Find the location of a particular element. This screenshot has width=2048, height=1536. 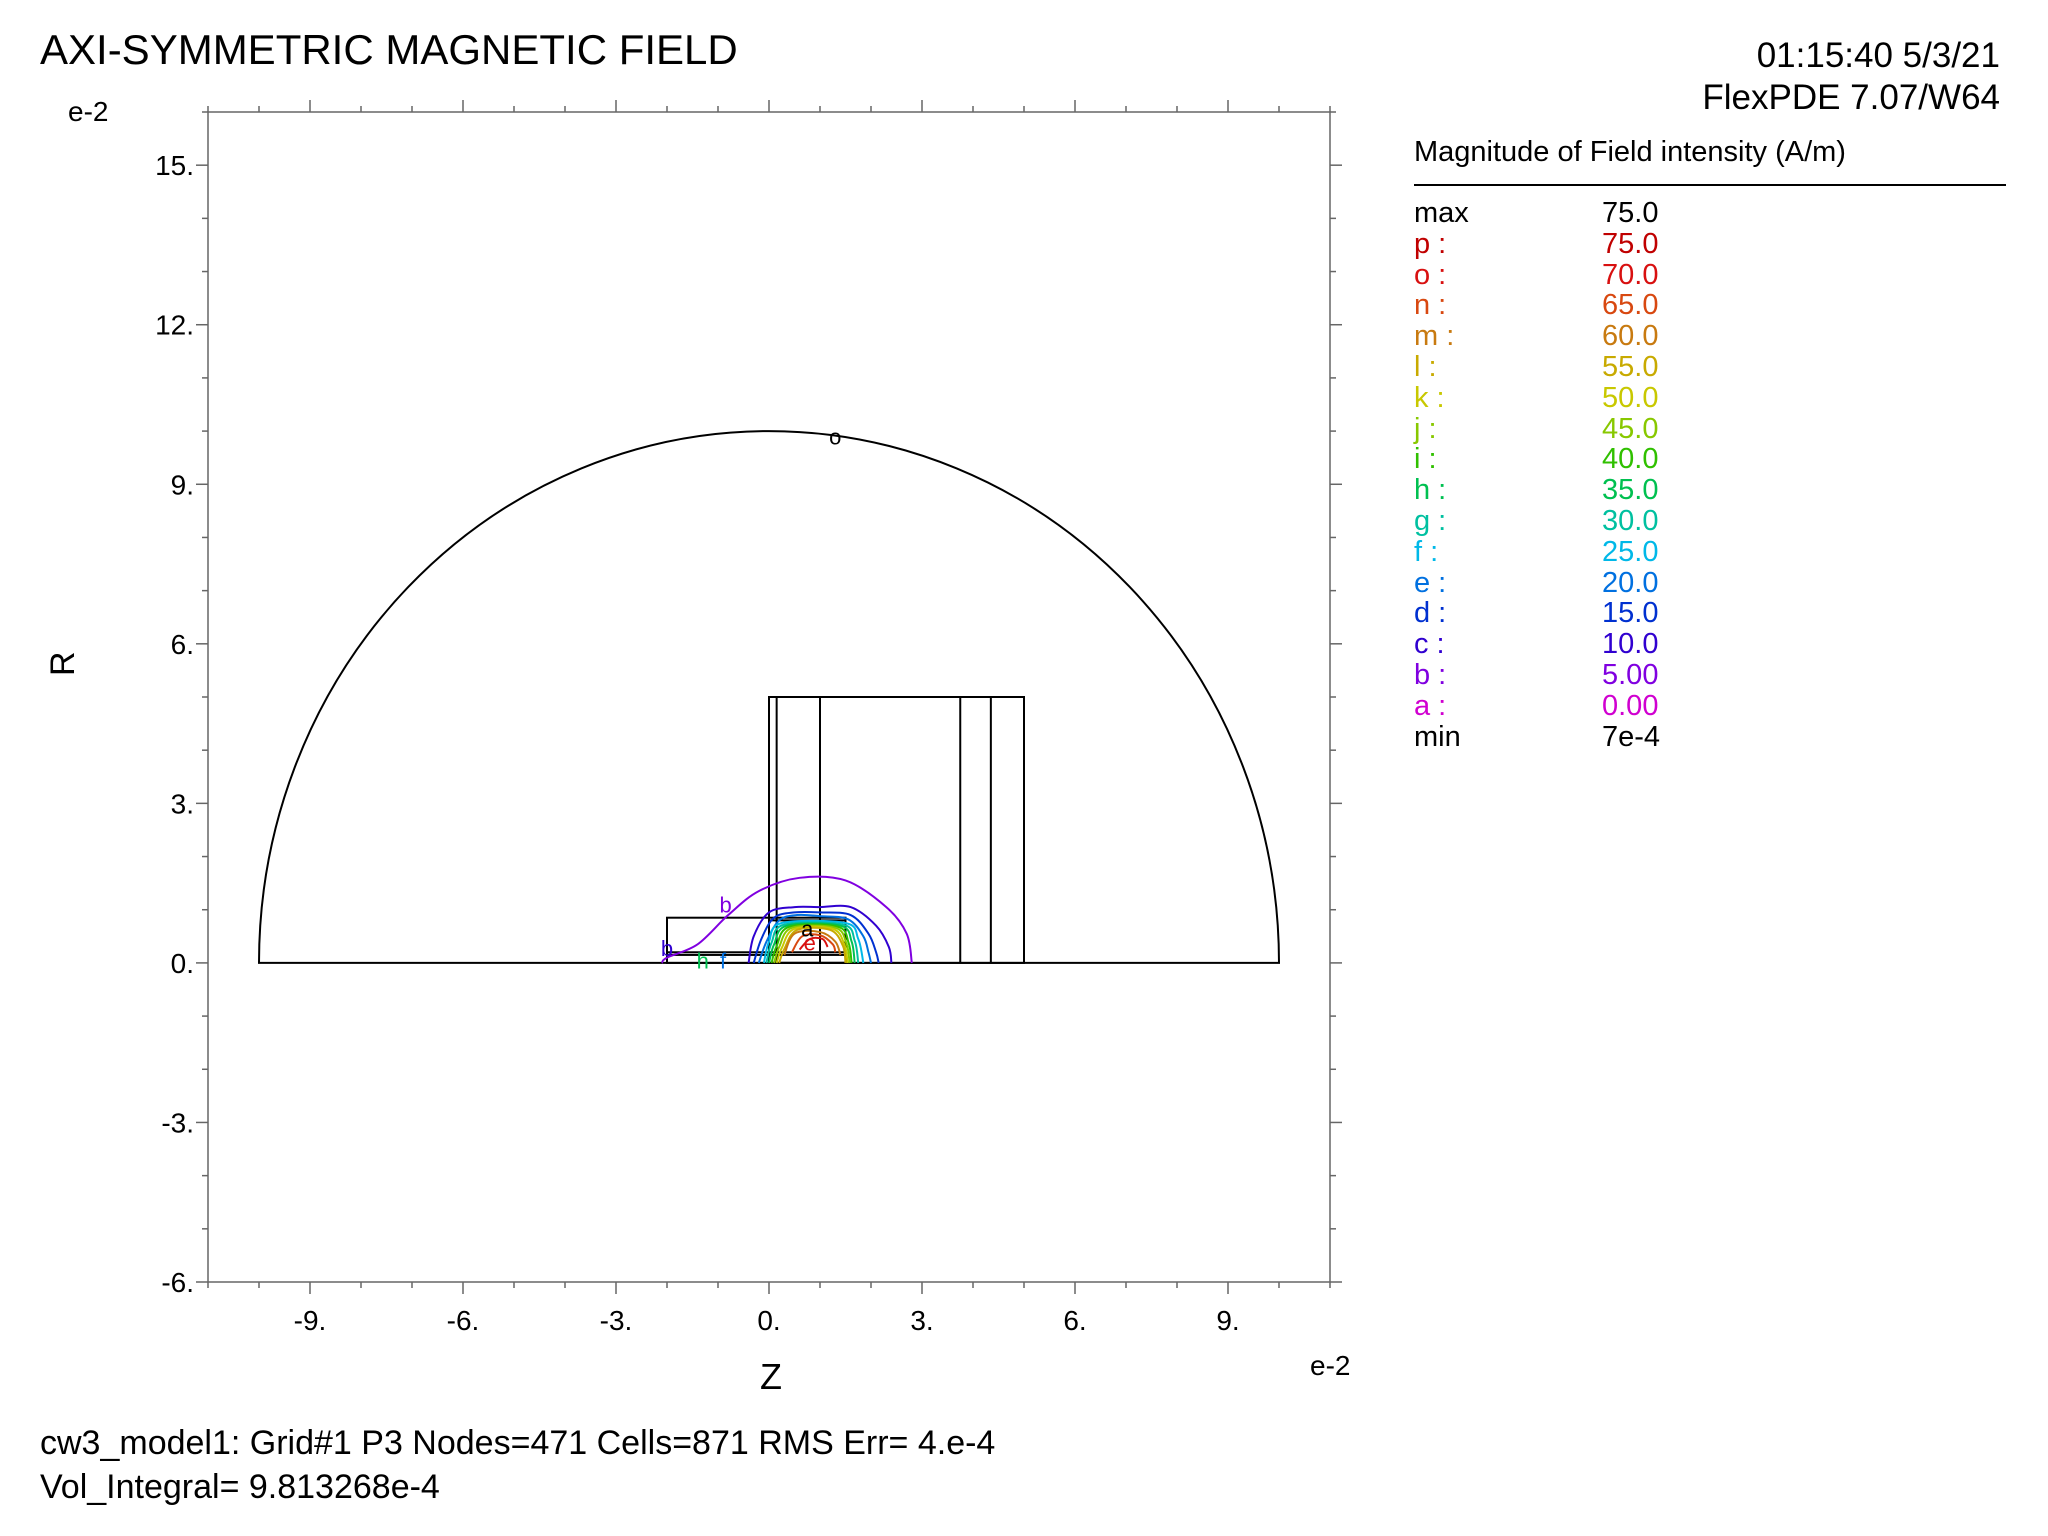

y-tick-label: 9. is located at coordinates (182, 484).